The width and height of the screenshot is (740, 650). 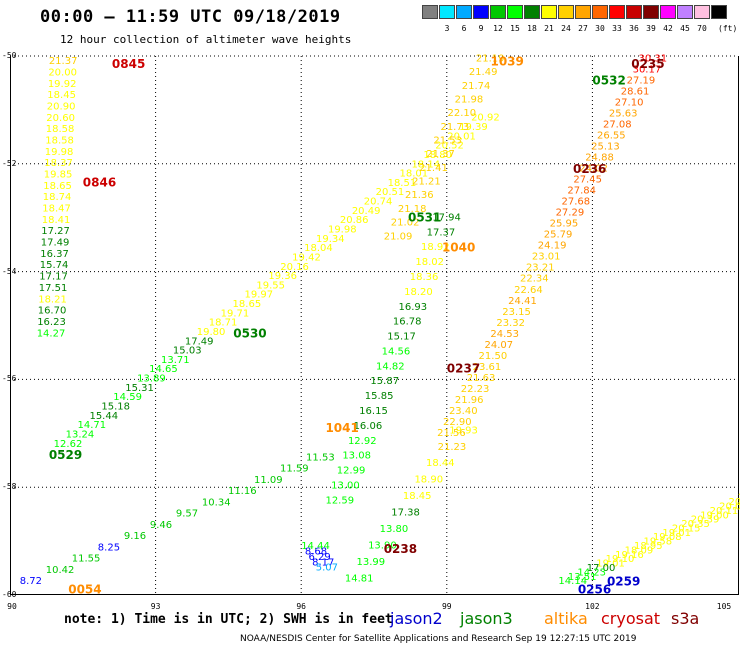 I want to click on wave-height-value: 24.02, so click(x=593, y=169).